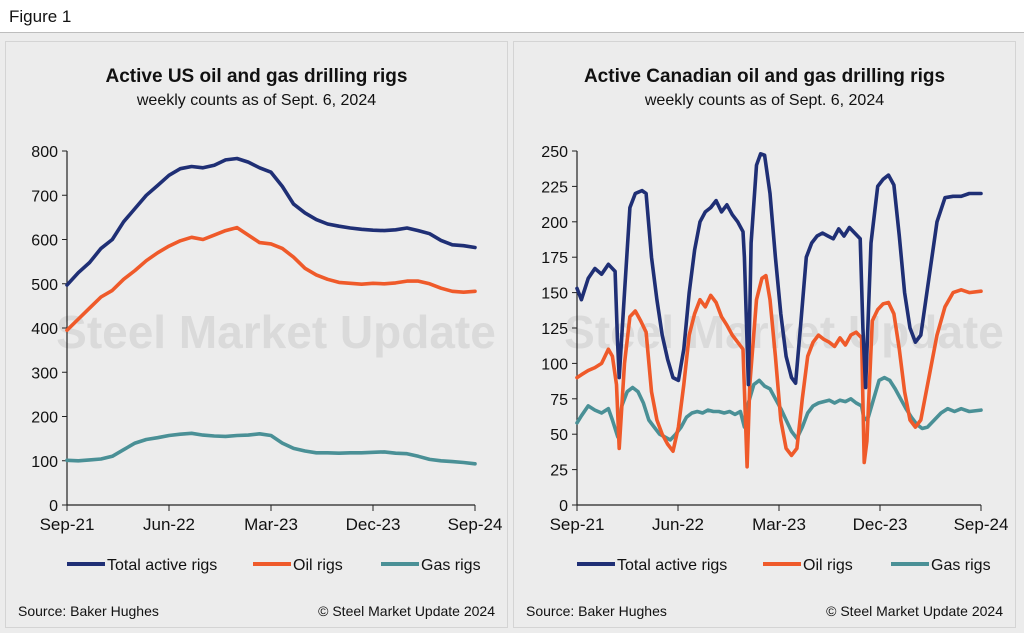  Describe the element at coordinates (554, 152) in the screenshot. I see `y-tick-label: 250` at that location.